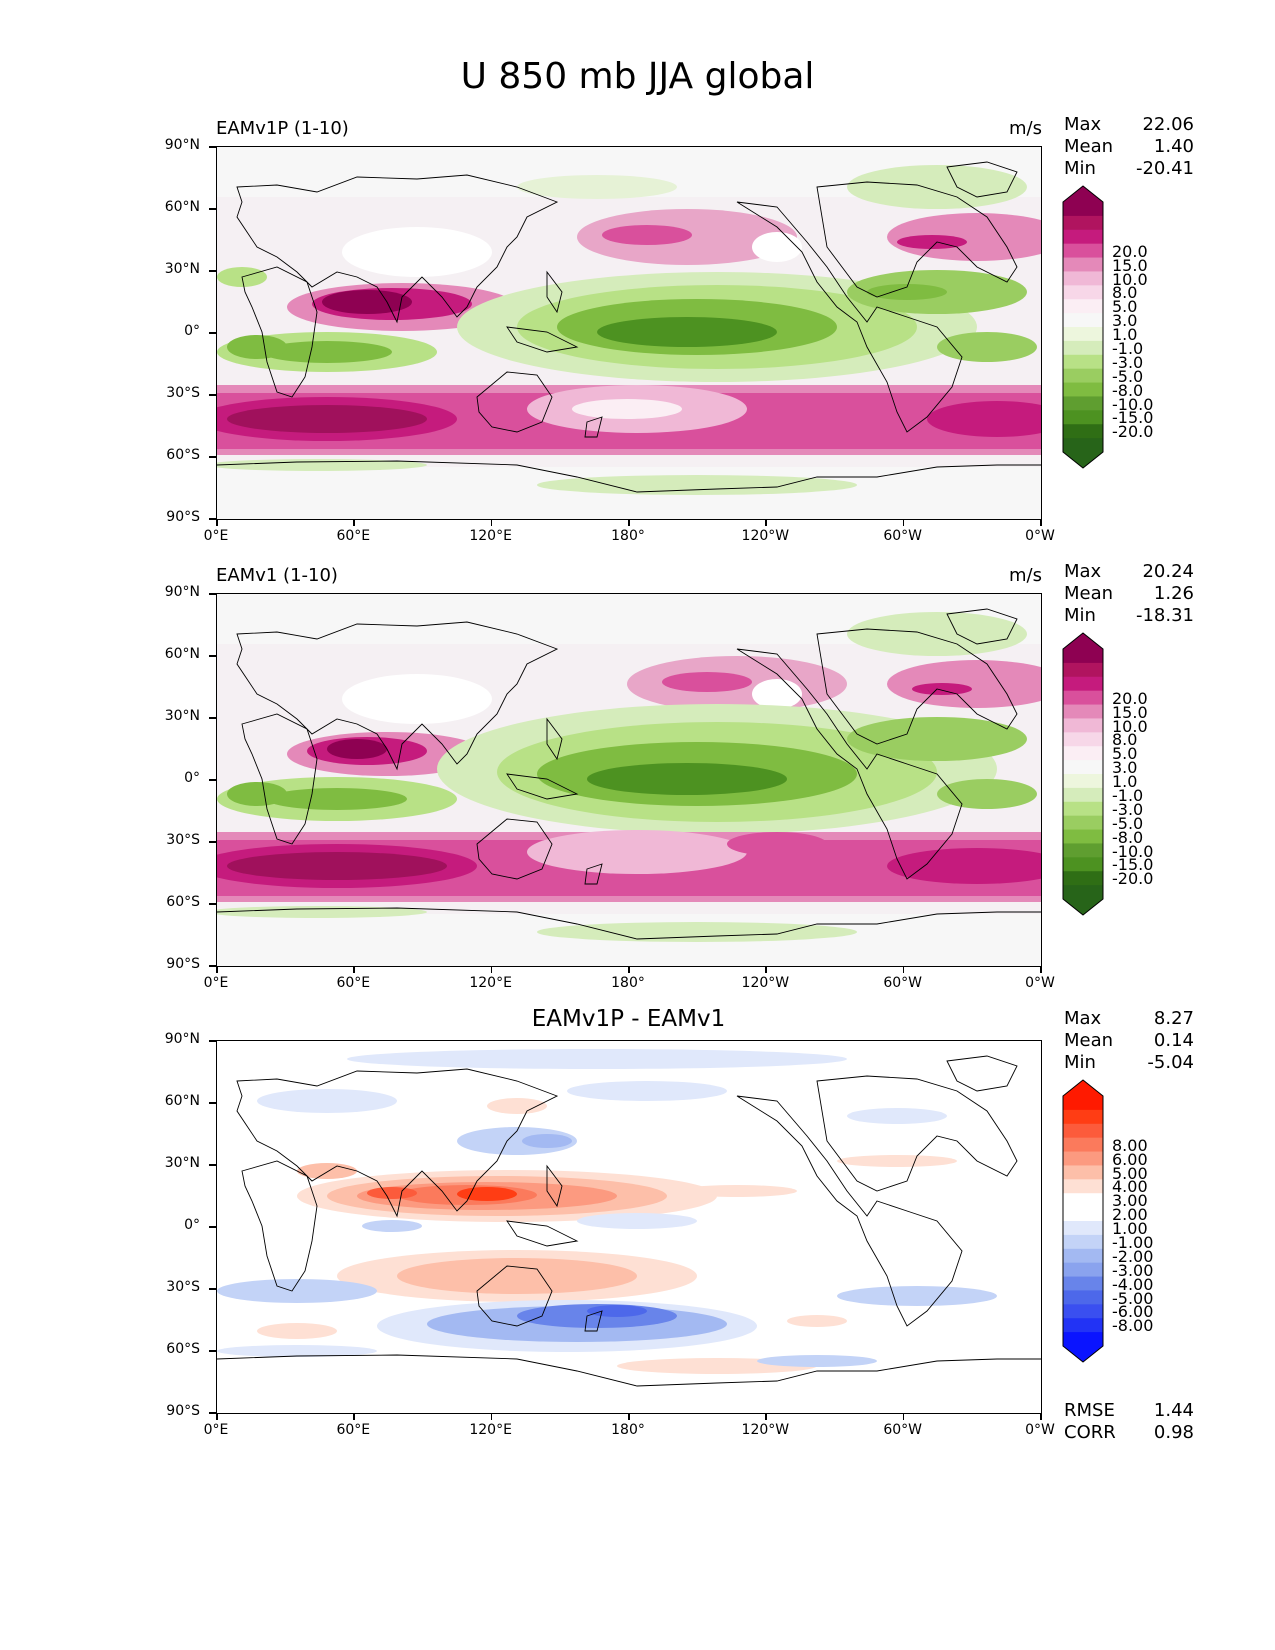 This screenshot has width=1275, height=1650. Describe the element at coordinates (1130, 279) in the screenshot. I see `colorbar-tick-label: 10.0` at that location.